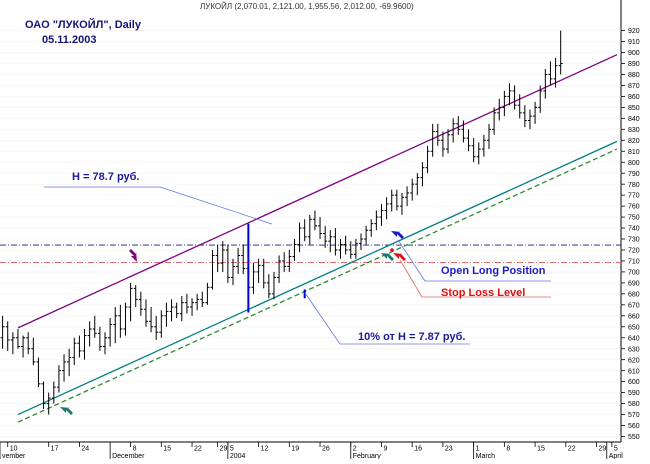 The image size is (650, 464). I want to click on y-tick-label: 700, so click(634, 273).